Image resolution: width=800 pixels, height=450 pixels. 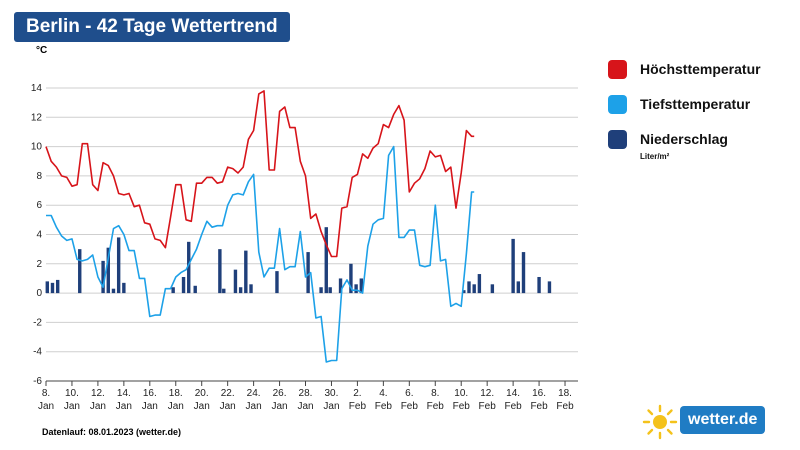 I want to click on x-tick-label-day: 8., so click(x=435, y=393).